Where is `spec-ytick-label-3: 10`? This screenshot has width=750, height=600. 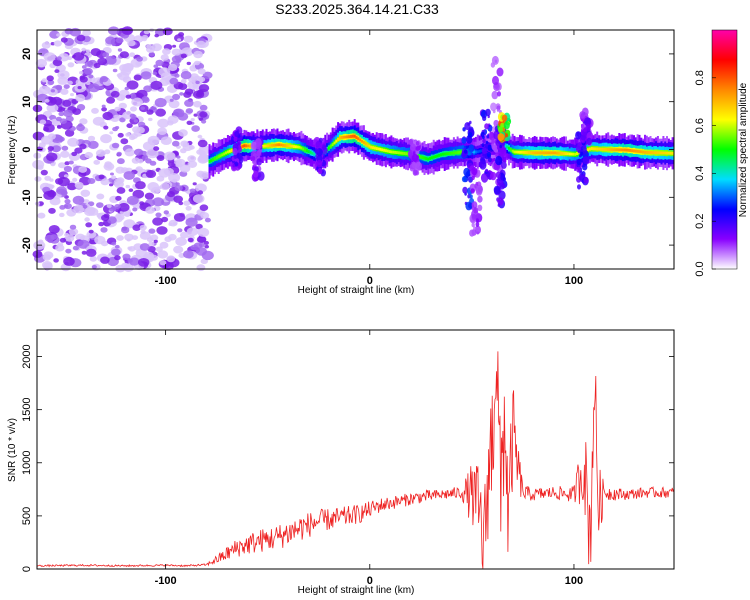 spec-ytick-label-3: 10 is located at coordinates (27, 102).